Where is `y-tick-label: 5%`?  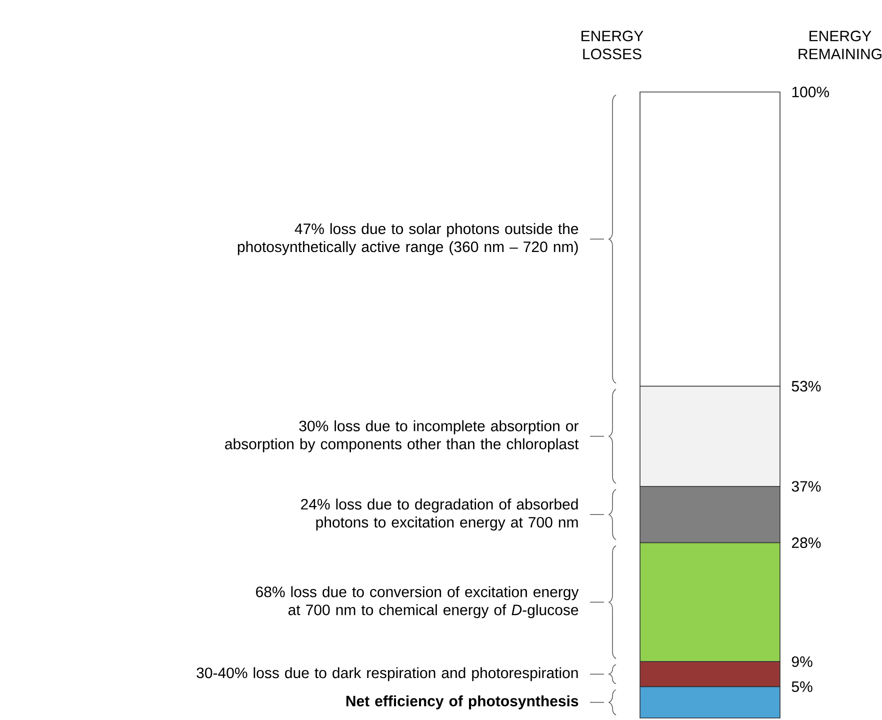
y-tick-label: 5% is located at coordinates (802, 686).